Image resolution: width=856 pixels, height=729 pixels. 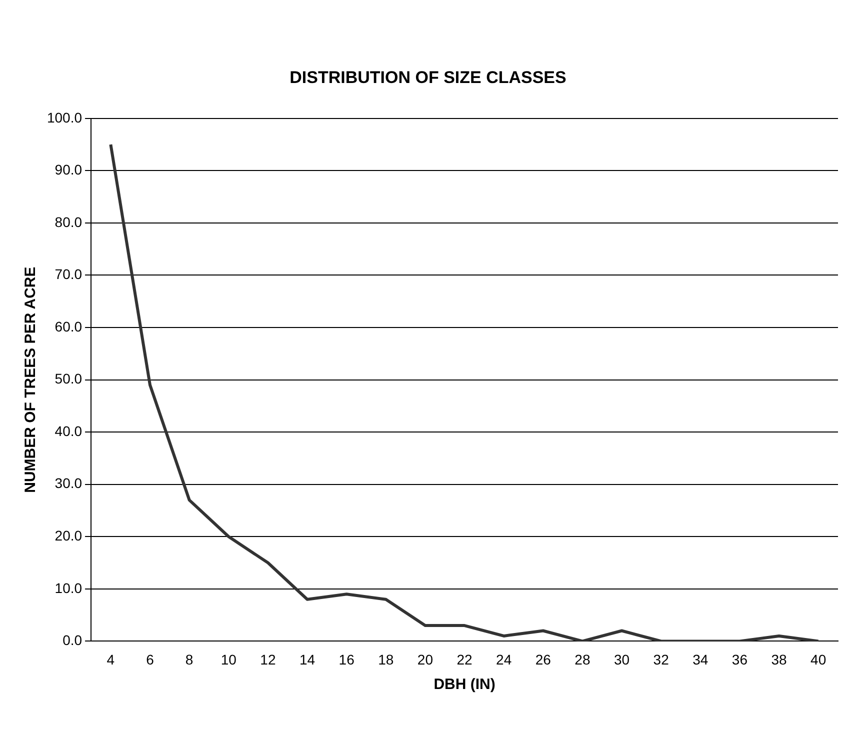 What do you see at coordinates (465, 685) in the screenshot?
I see `x-axis-title: DBH (IN)` at bounding box center [465, 685].